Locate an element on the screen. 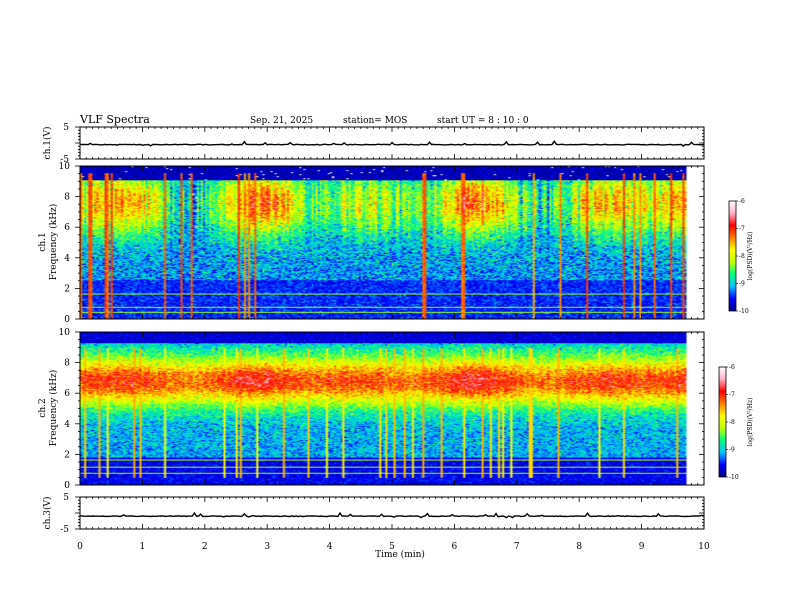 The image size is (792, 612). chart-title: VLF Spectra is located at coordinates (114, 119).